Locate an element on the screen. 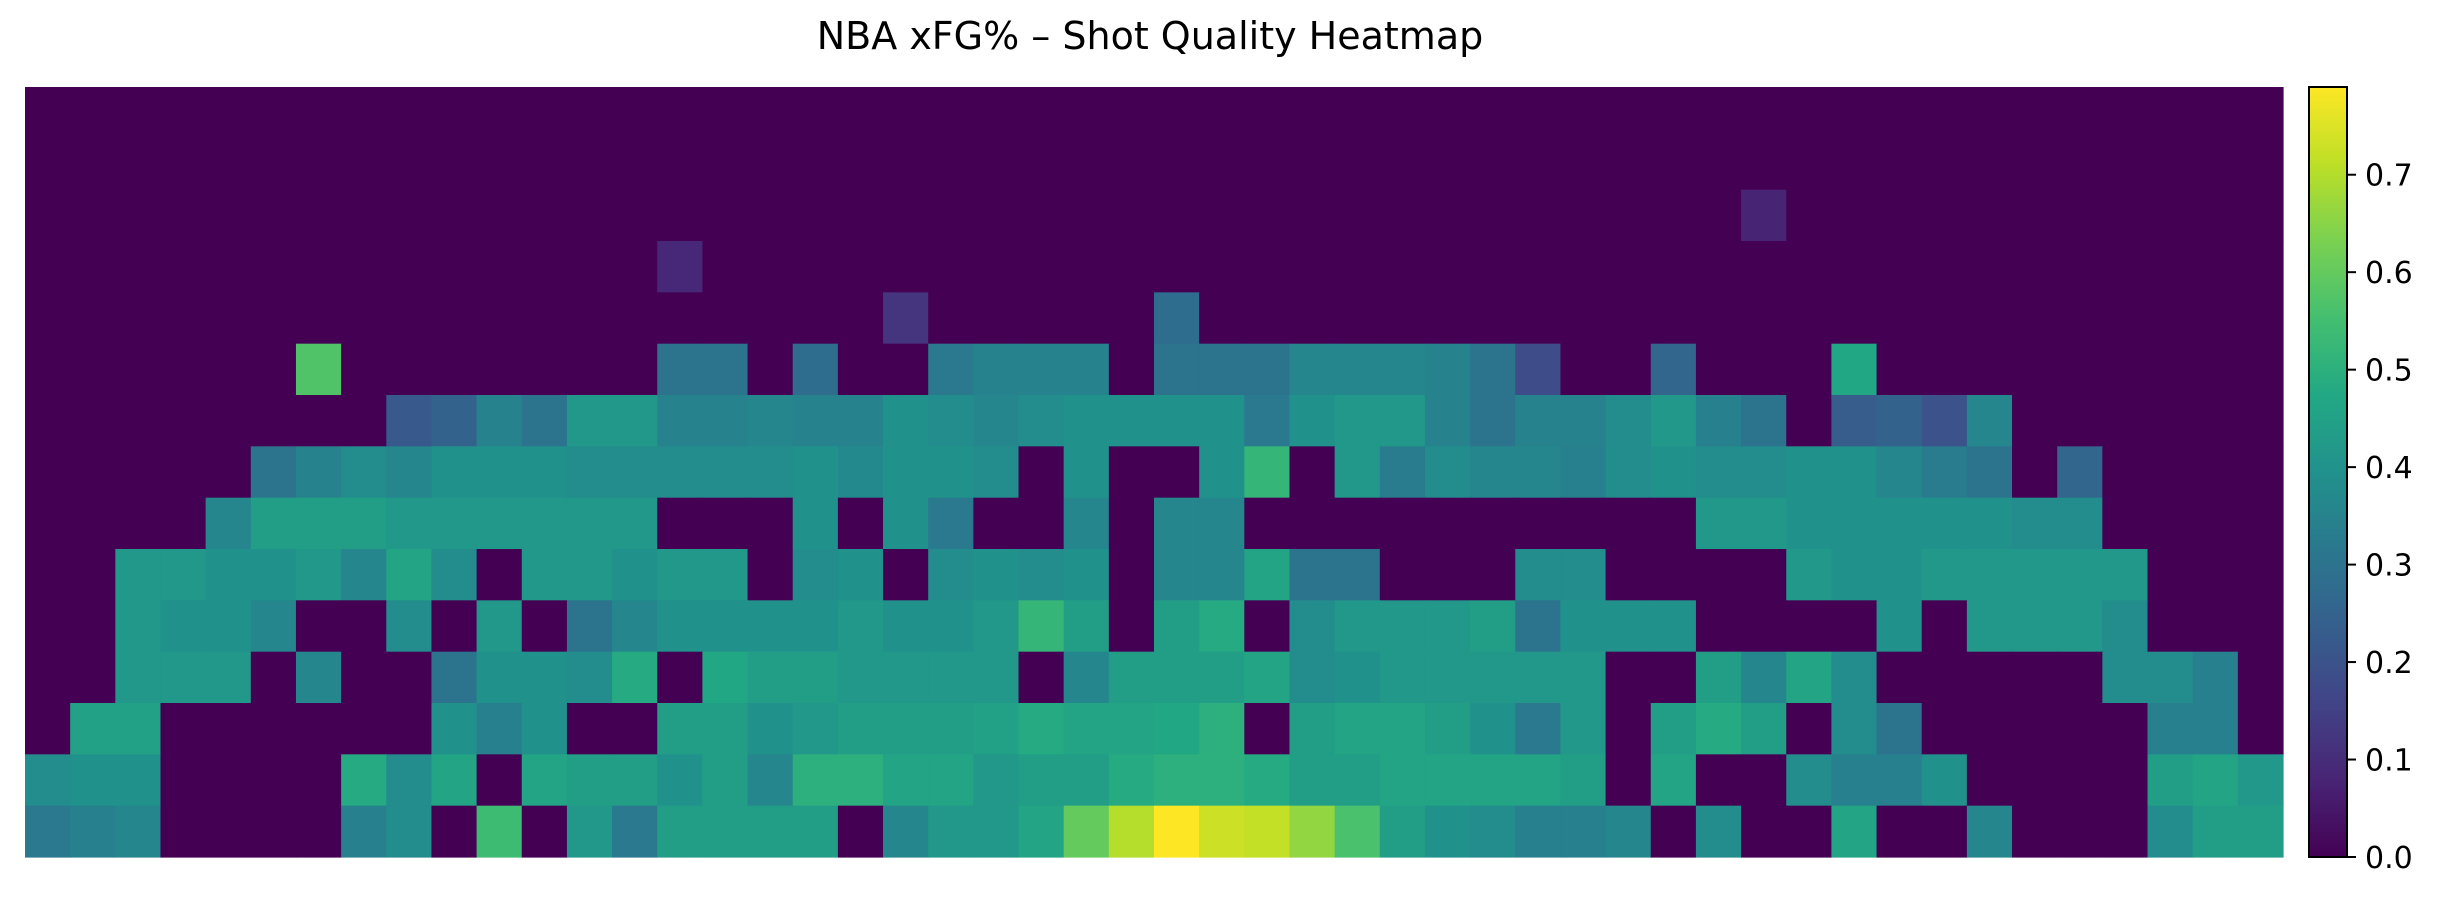  chart-title: NBA xFG% – Shot Quality Heatmap is located at coordinates (1150, 36).